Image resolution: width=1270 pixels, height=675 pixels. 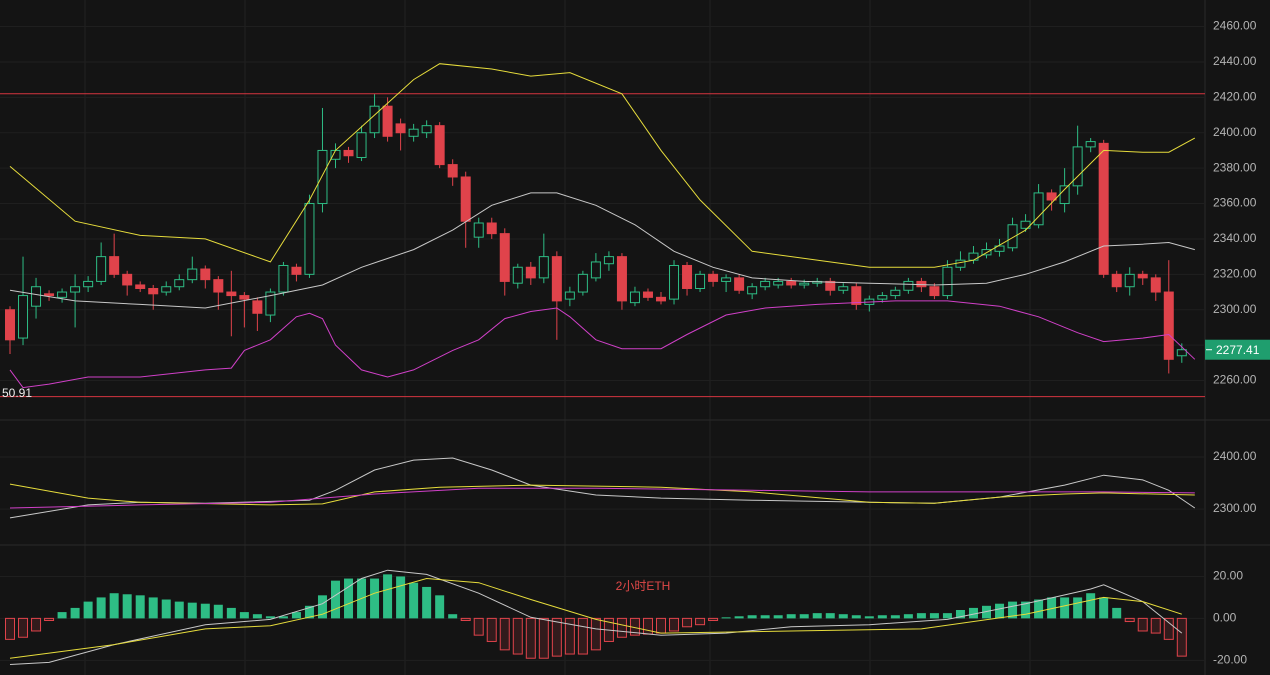 I want to click on y-tick-label: 2300.00, so click(x=1235, y=508).